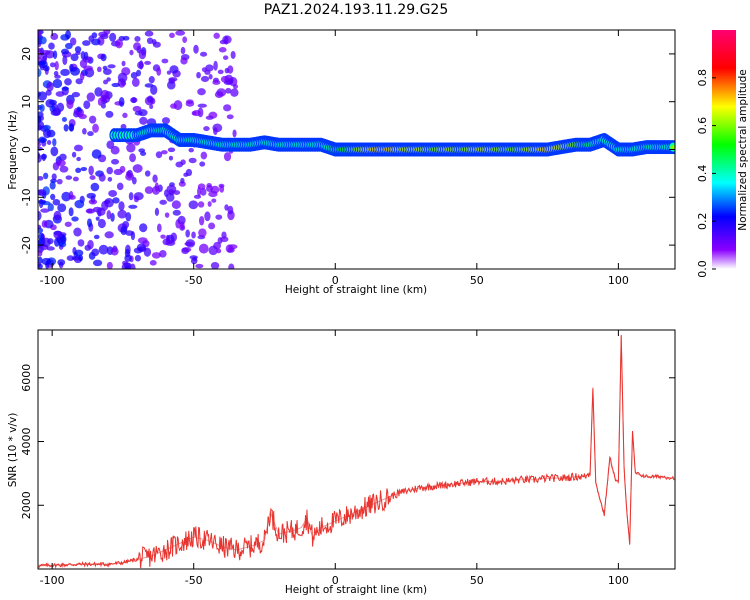 The height and width of the screenshot is (600, 750). I want to click on spectrogram-xlabel: Height of straight line (km), so click(356, 290).